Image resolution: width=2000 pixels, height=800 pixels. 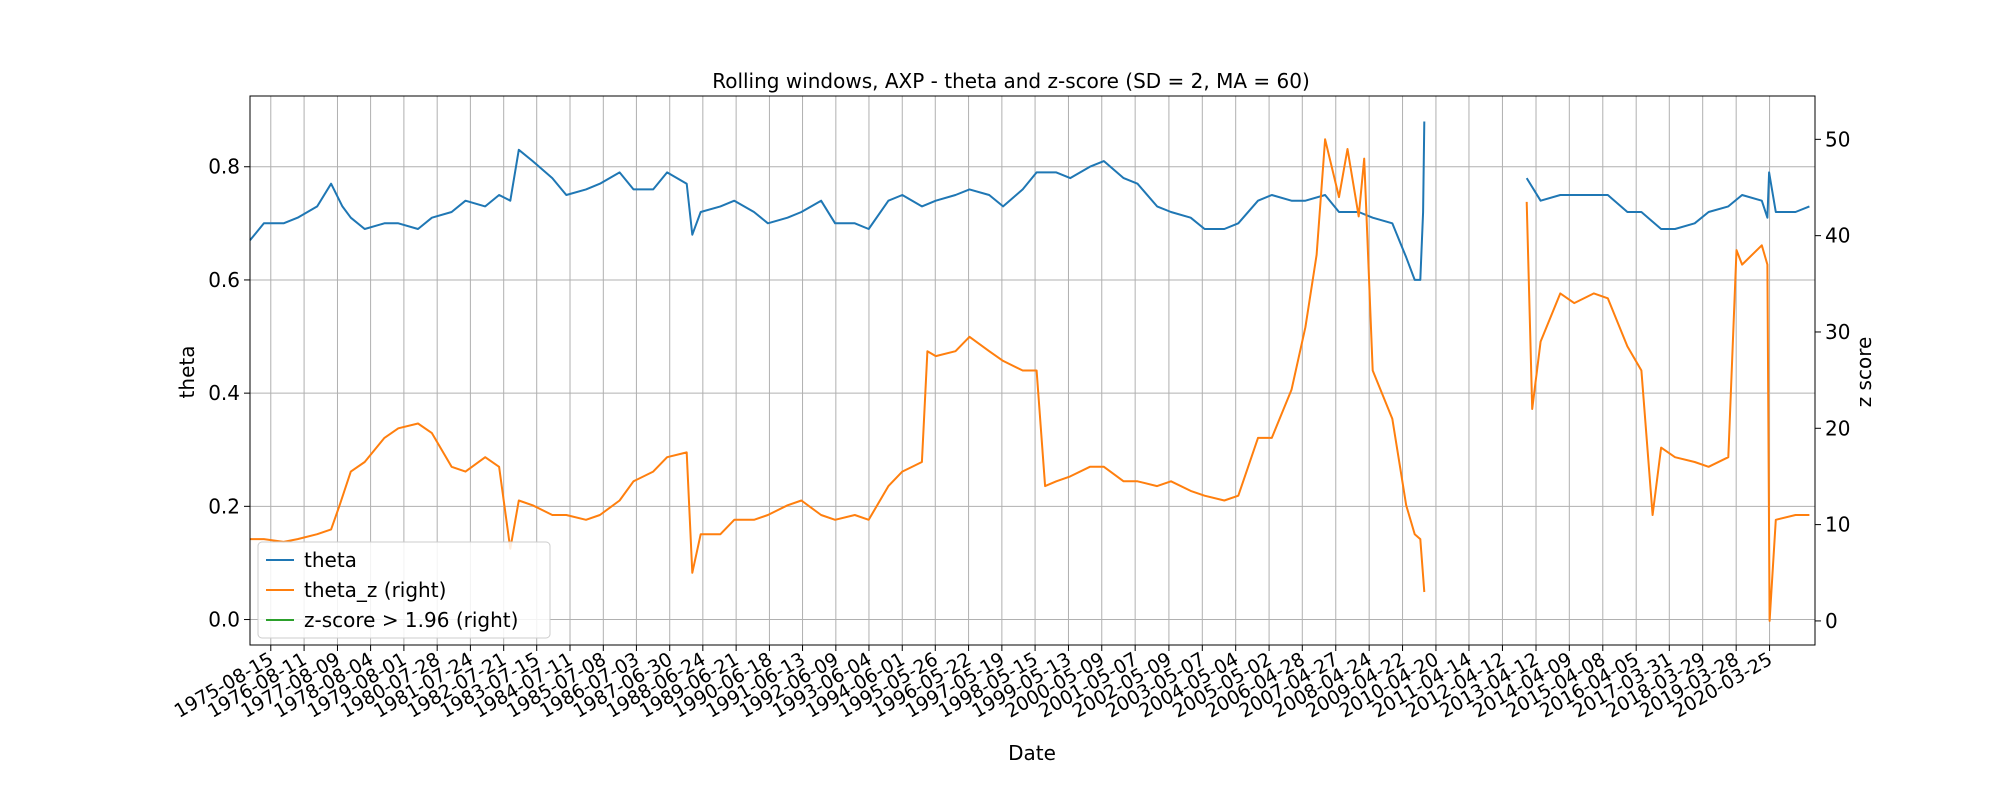 I want to click on legend-label-zscore-threshold: z-score > 1.96 (right), so click(x=411, y=620).